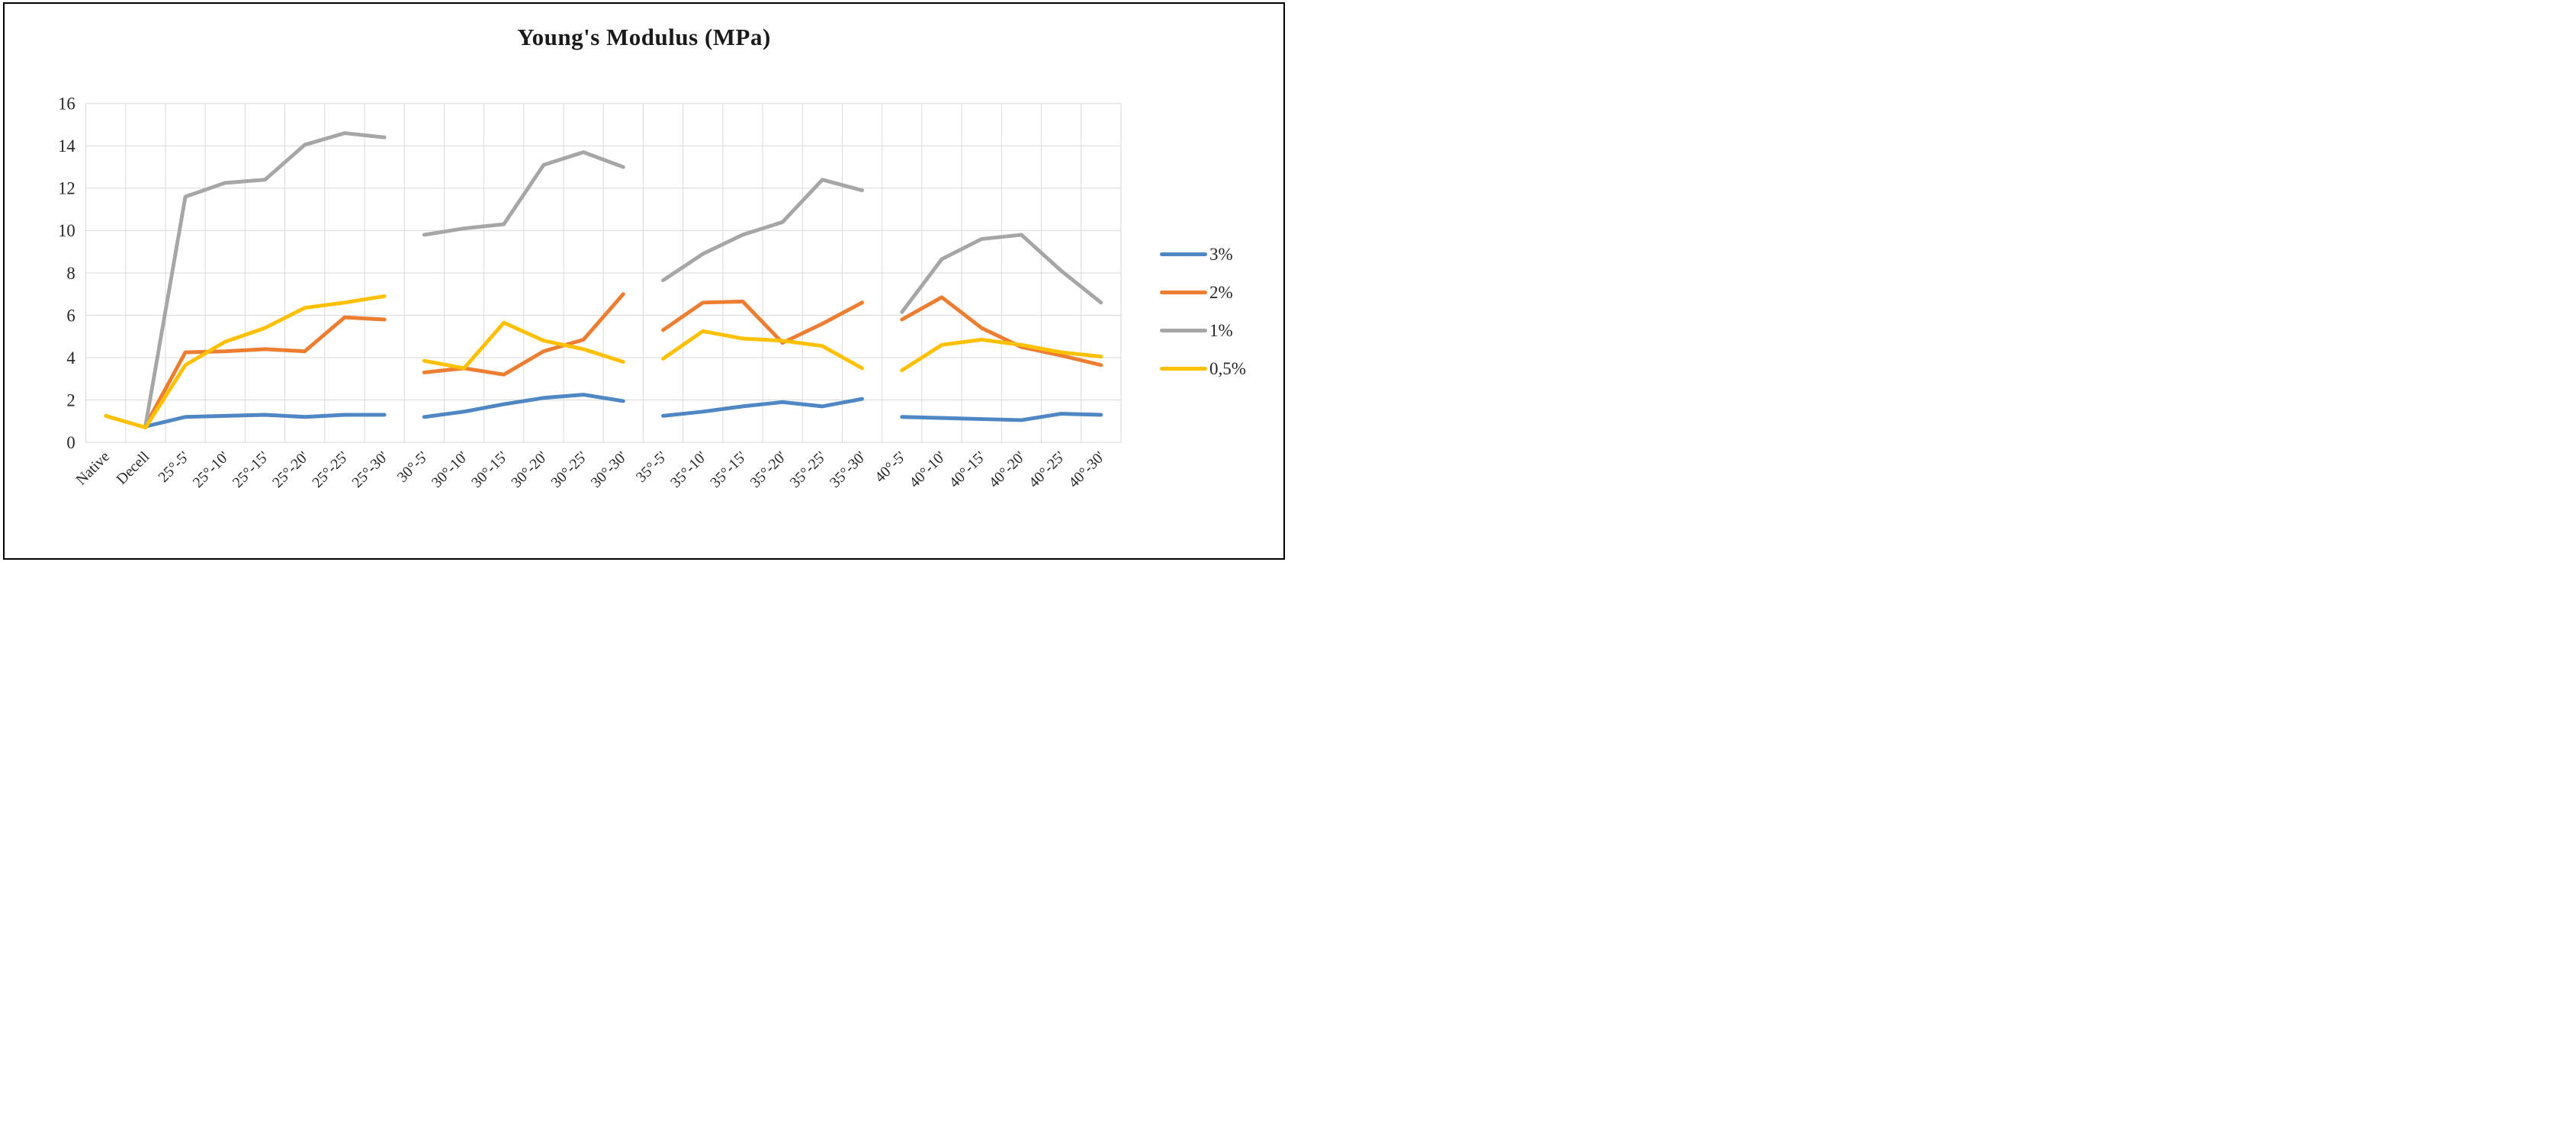 The height and width of the screenshot is (1124, 2576). What do you see at coordinates (928, 469) in the screenshot?
I see `svg-text: 40°-10'` at bounding box center [928, 469].